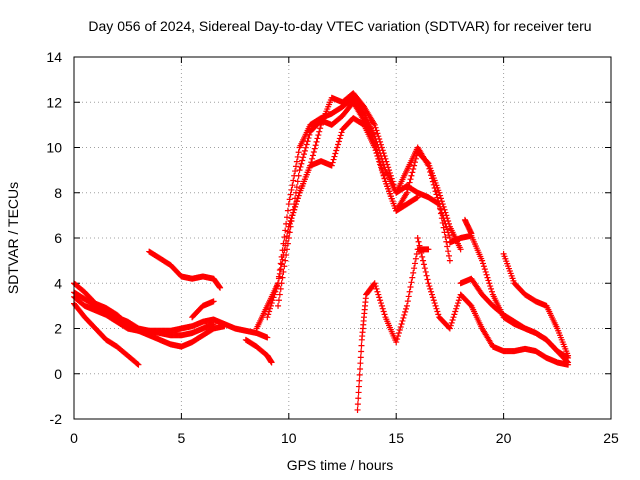 The width and height of the screenshot is (640, 480). Describe the element at coordinates (340, 465) in the screenshot. I see `x-axis-label: GPS time / hours` at that location.